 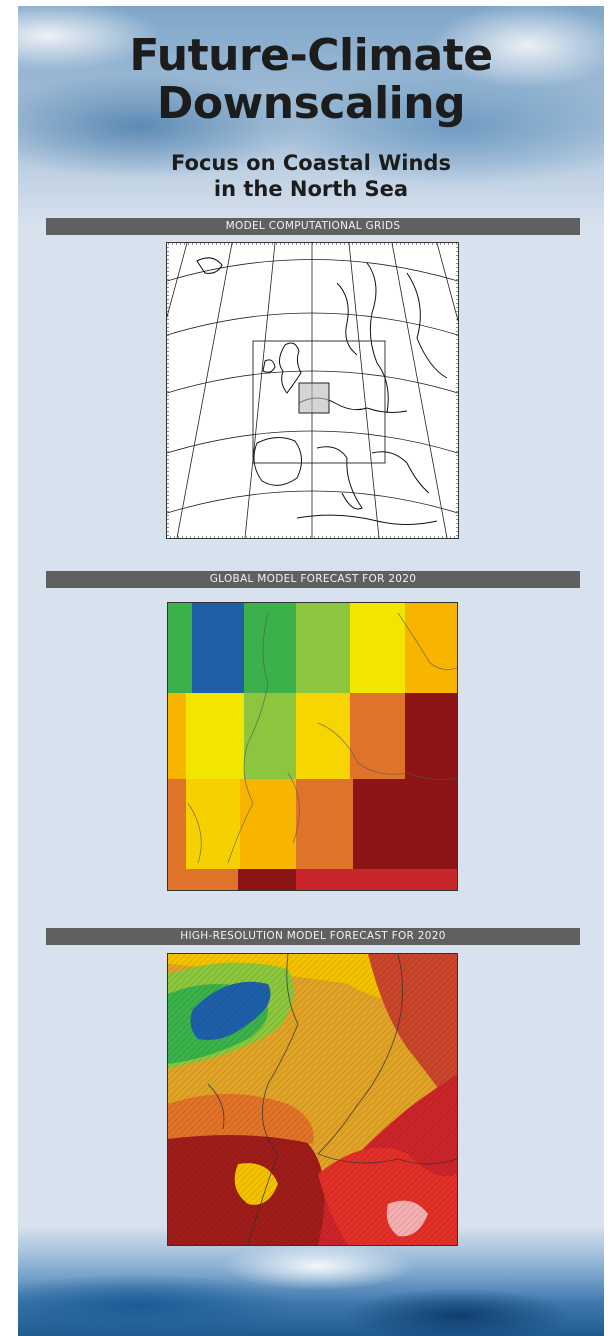 I want to click on section-heading-grids: MODEL COMPUTATIONAL GRIDS, so click(x=313, y=226).